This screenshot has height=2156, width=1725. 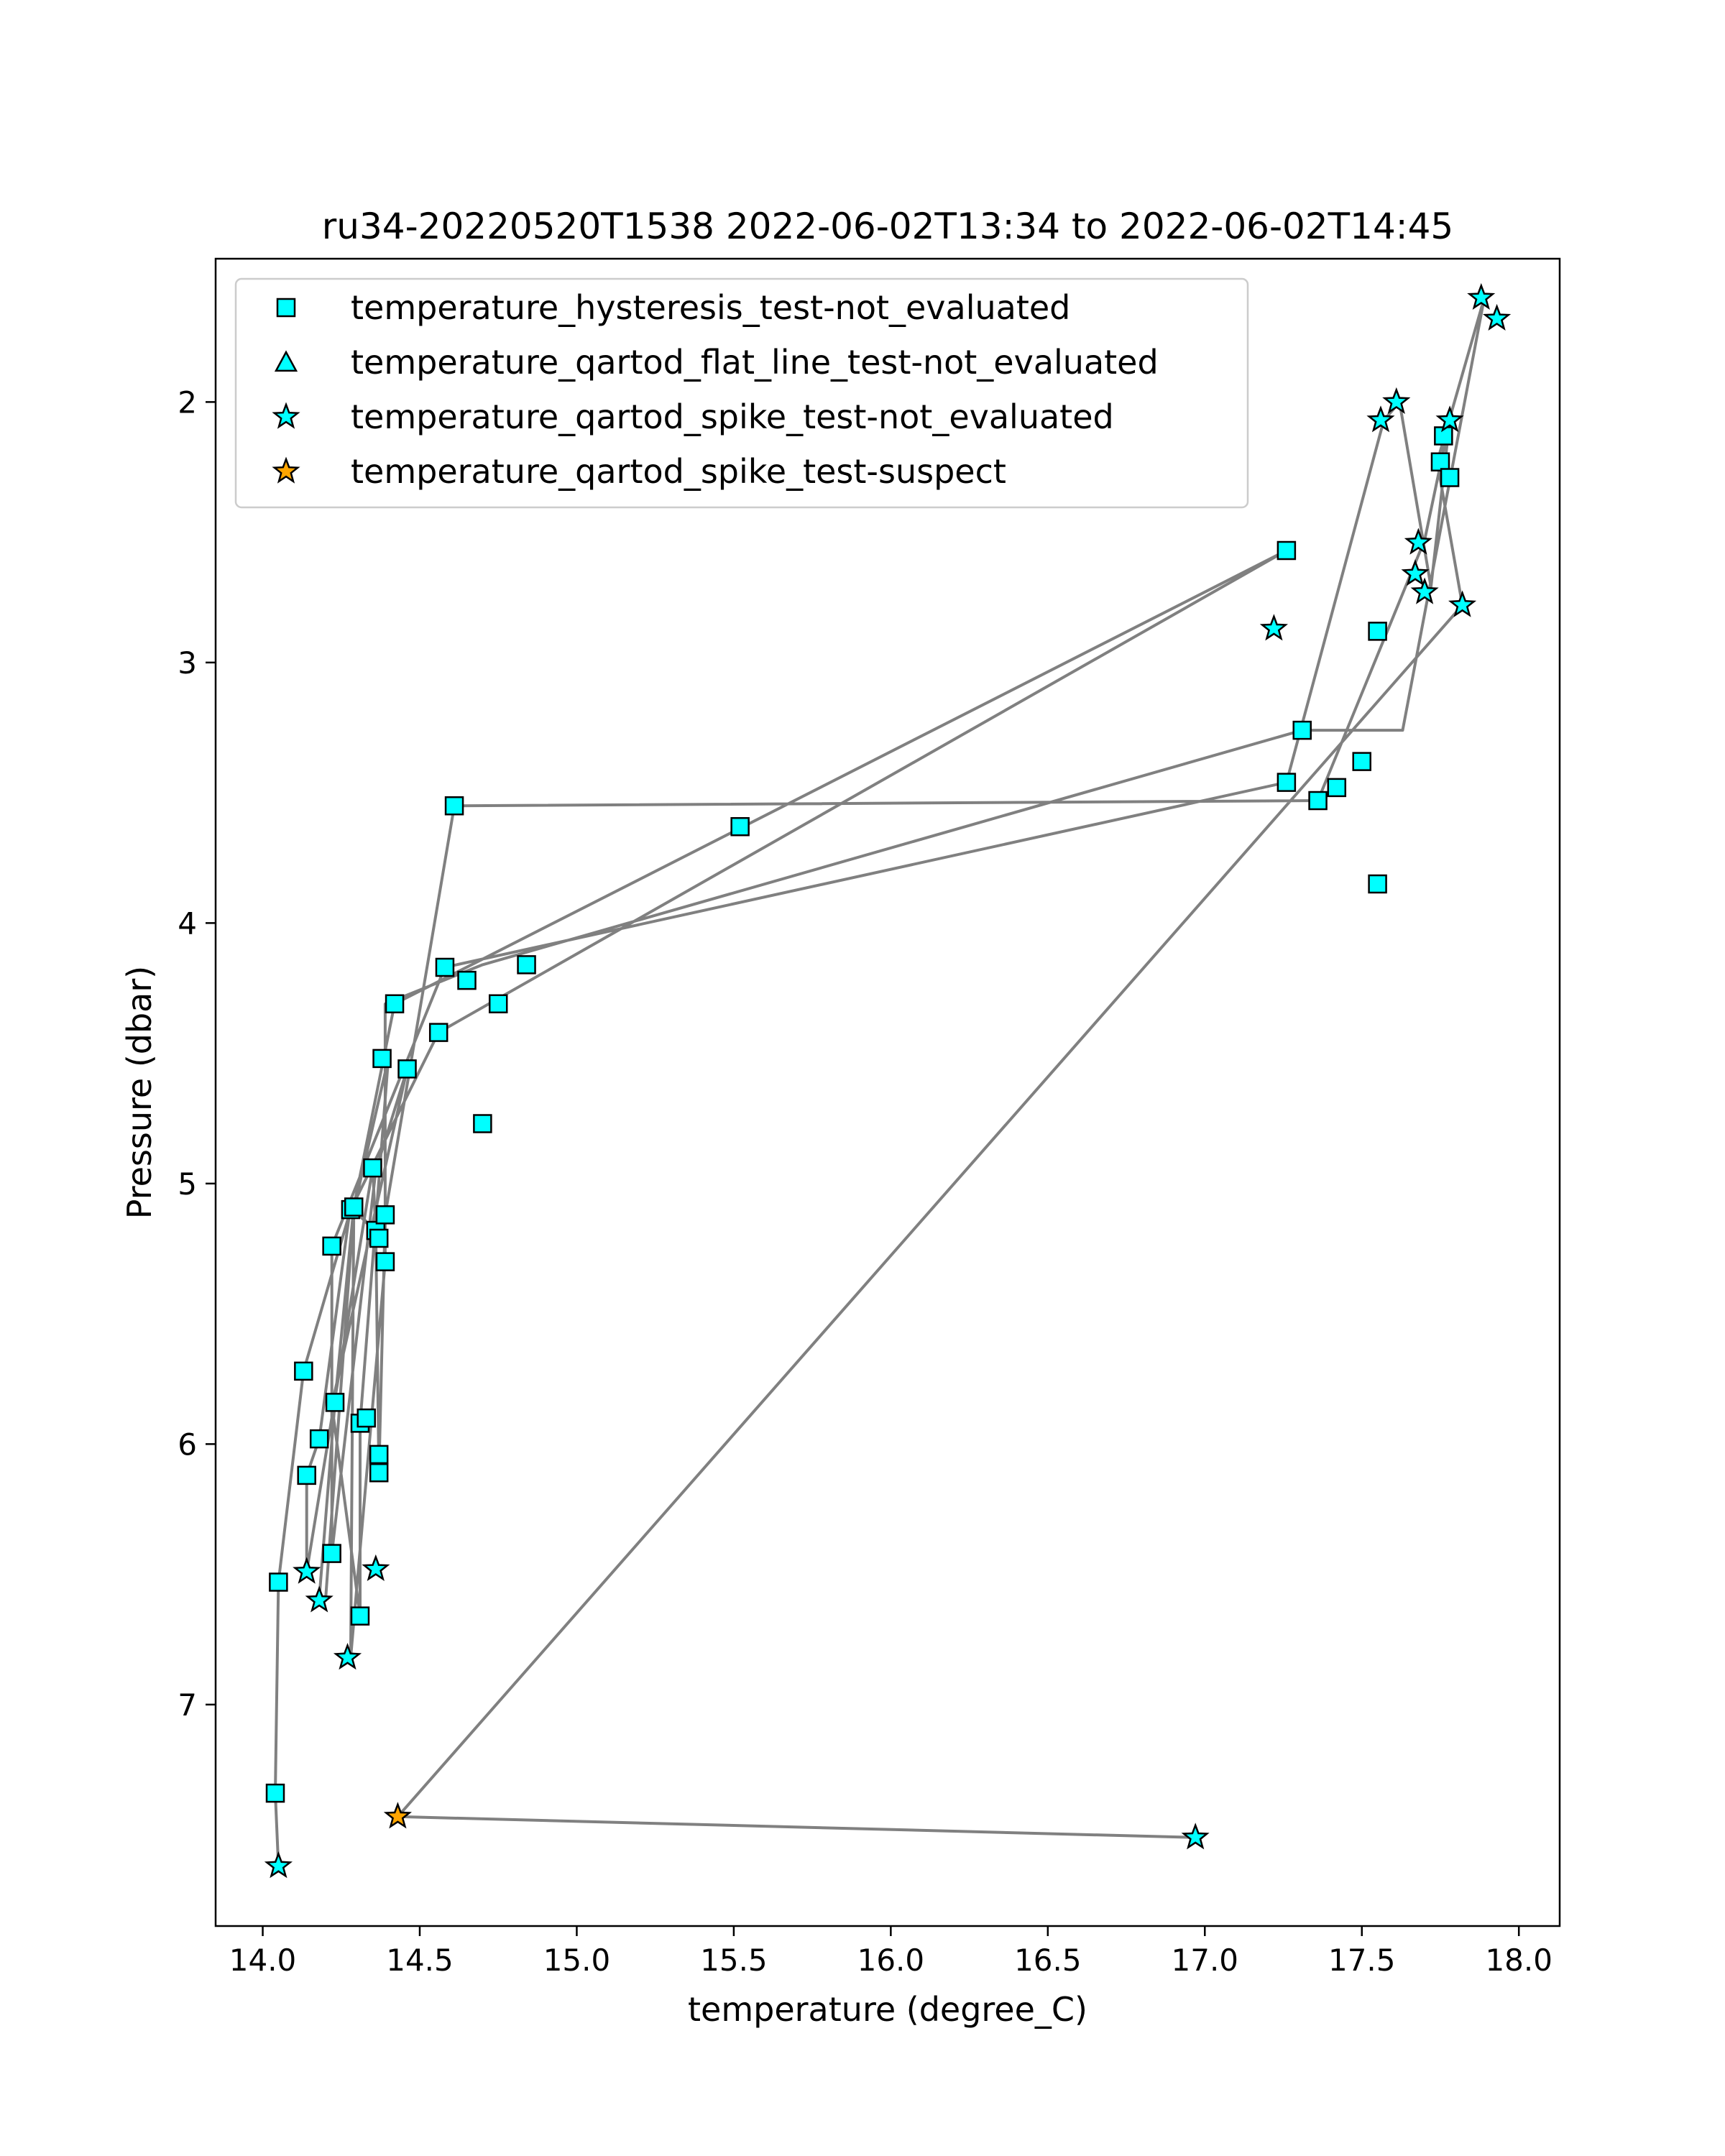 I want to click on x-tick-label: 17.5, so click(x=1362, y=1960).